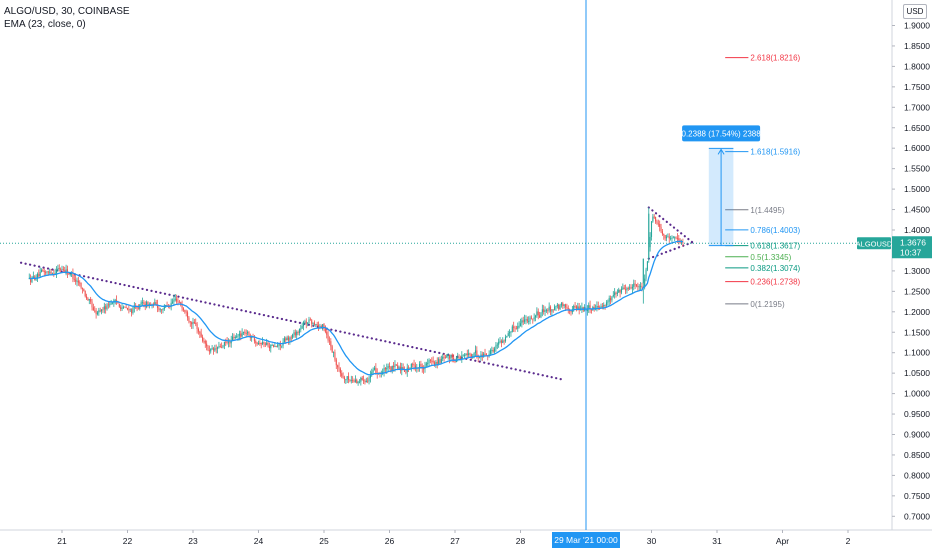 The image size is (932, 550). Describe the element at coordinates (67, 11) in the screenshot. I see `symbol-title: ALGO/USD, 30, COINBASE` at that location.